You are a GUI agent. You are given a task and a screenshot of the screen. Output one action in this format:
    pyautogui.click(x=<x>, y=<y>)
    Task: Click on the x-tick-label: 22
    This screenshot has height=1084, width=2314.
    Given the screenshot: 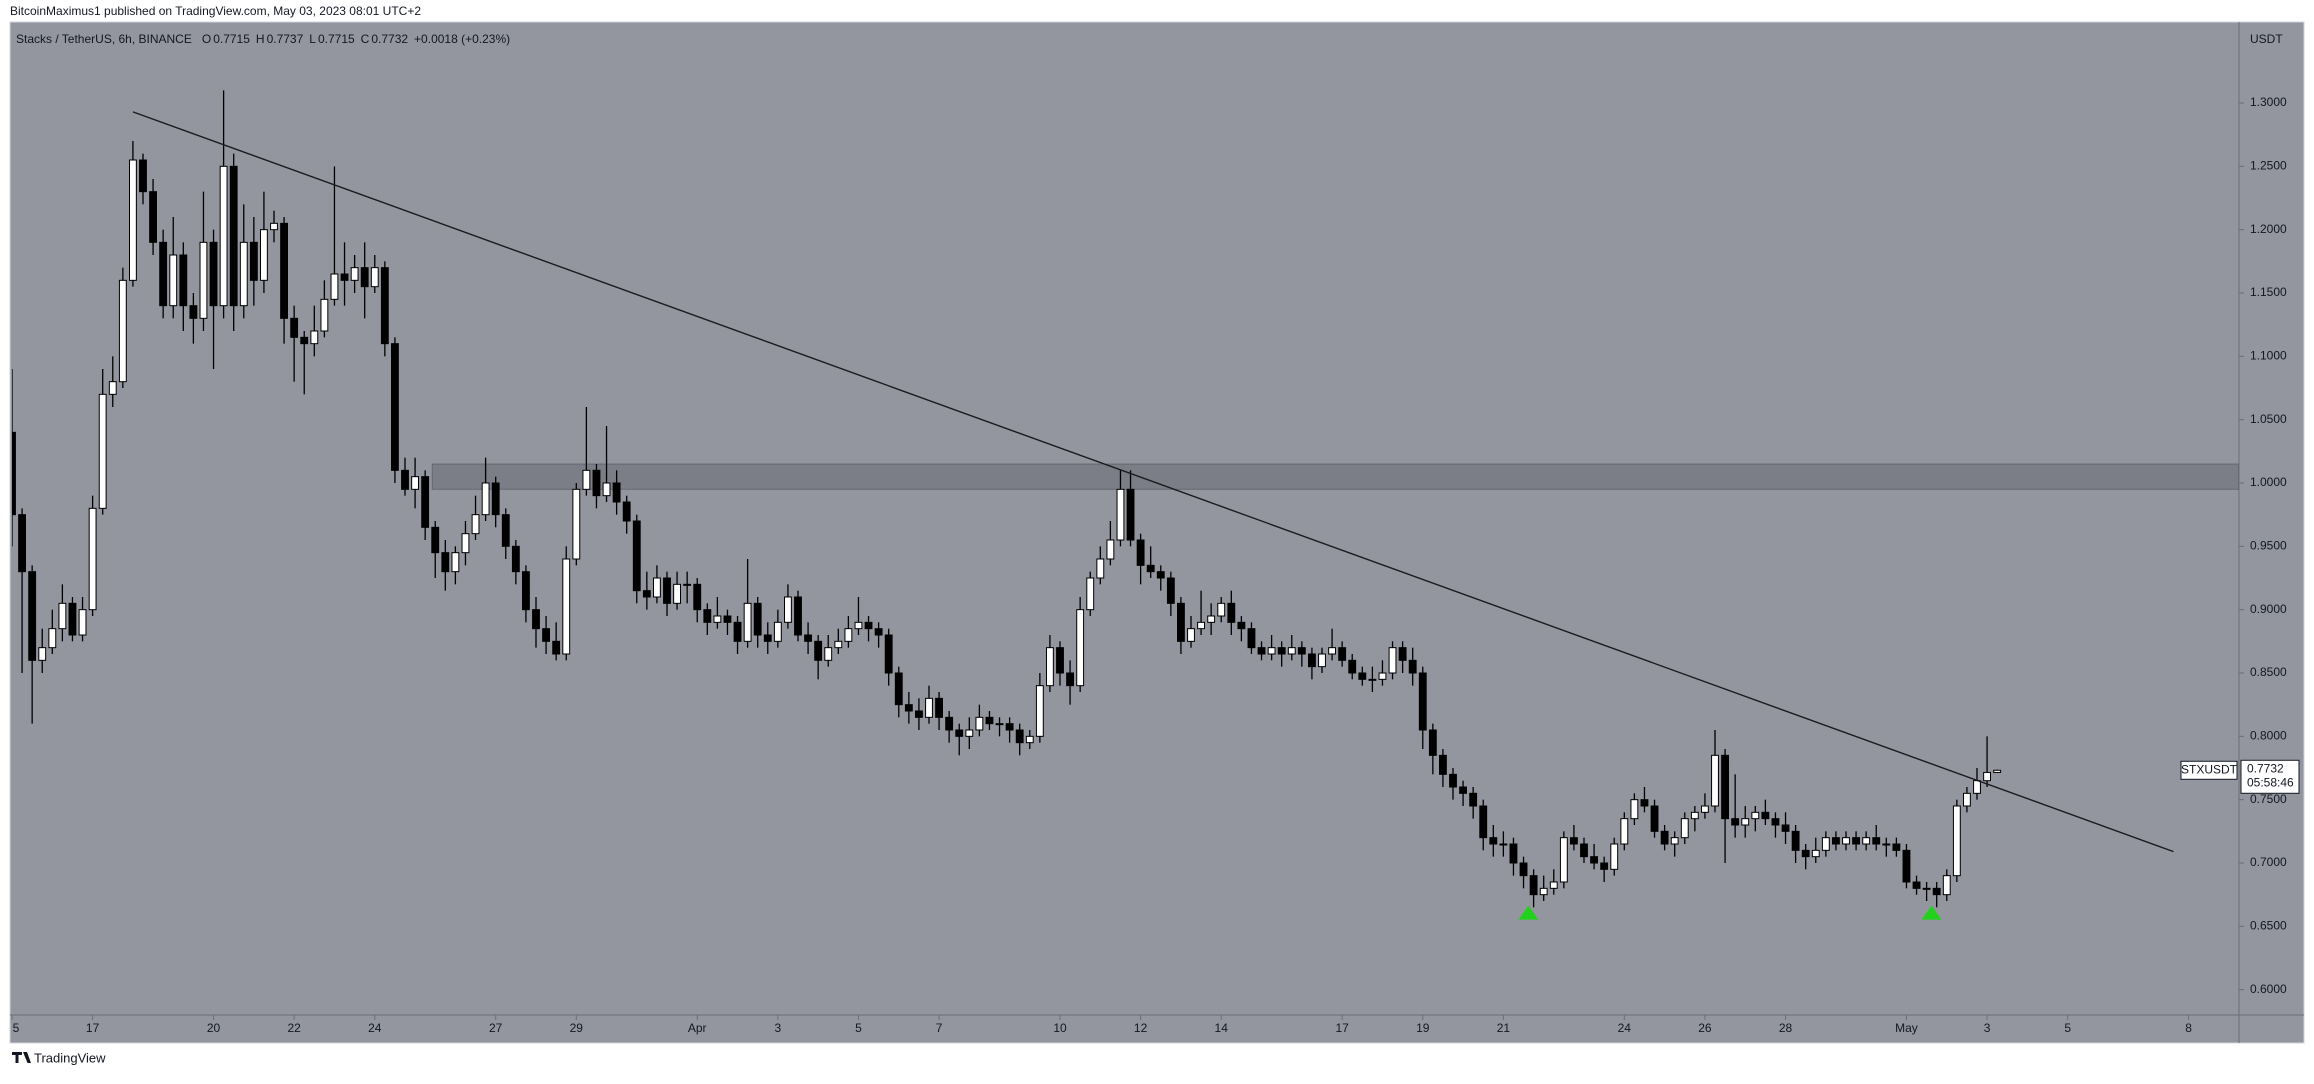 What is the action you would take?
    pyautogui.click(x=294, y=1028)
    